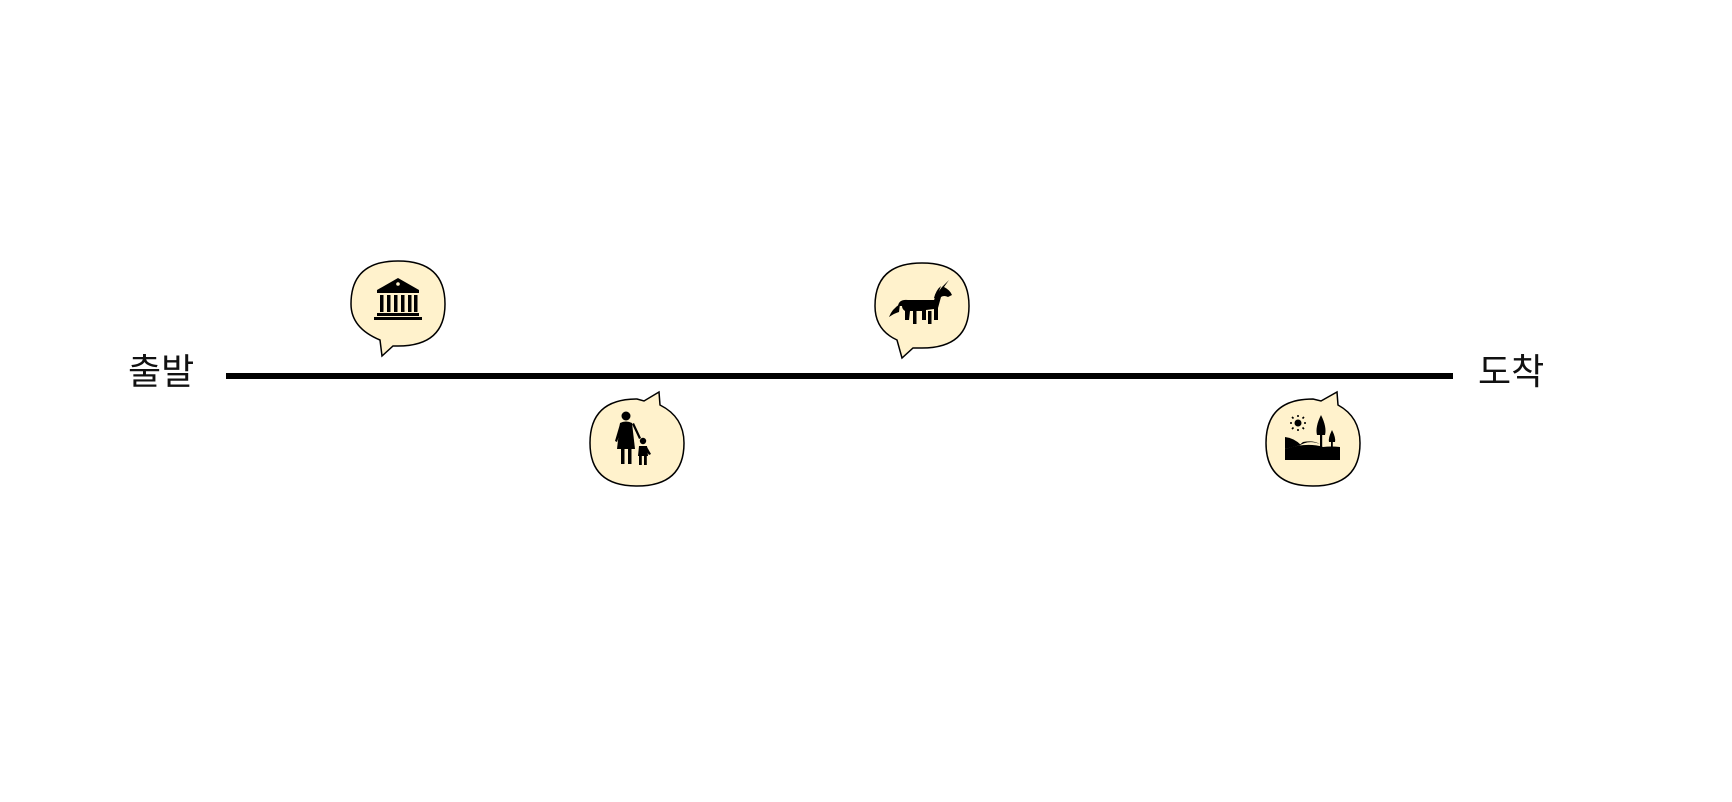 The width and height of the screenshot is (1732, 802). What do you see at coordinates (161, 372) in the screenshot?
I see `start-label: 출발` at bounding box center [161, 372].